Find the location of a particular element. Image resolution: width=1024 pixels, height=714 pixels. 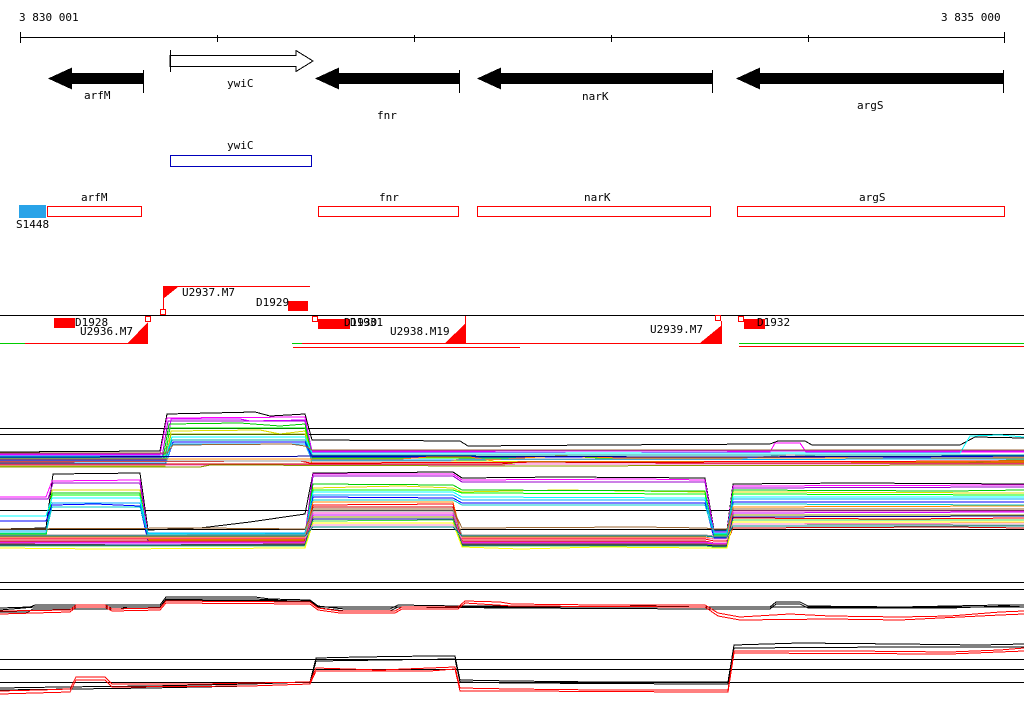

probe-label-D1930: D1930 is located at coordinates (361, 322).